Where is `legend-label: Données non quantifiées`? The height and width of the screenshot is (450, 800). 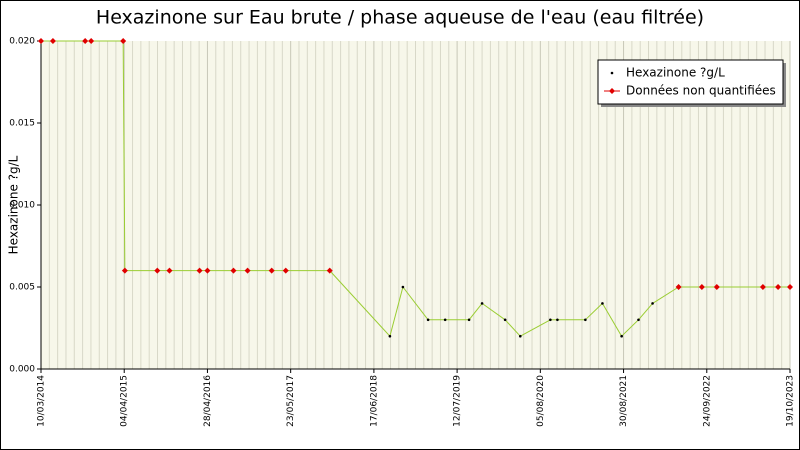 legend-label: Données non quantifiées is located at coordinates (701, 91).